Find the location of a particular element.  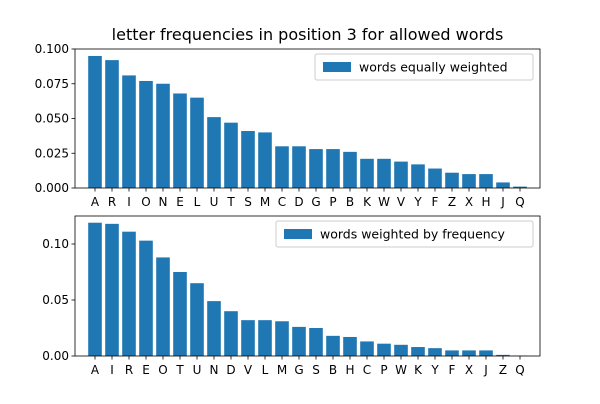

x-tick-label: B is located at coordinates (333, 370).